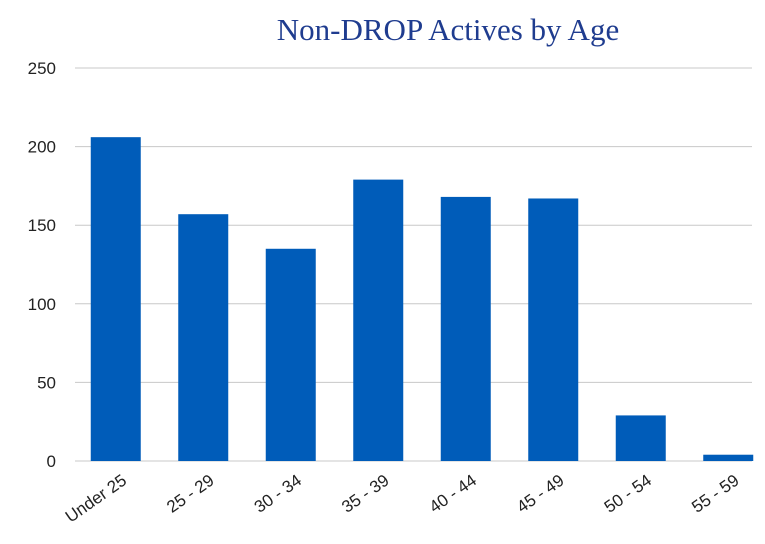 This screenshot has width=765, height=544. Describe the element at coordinates (42, 225) in the screenshot. I see `y-tick-label: 150` at that location.